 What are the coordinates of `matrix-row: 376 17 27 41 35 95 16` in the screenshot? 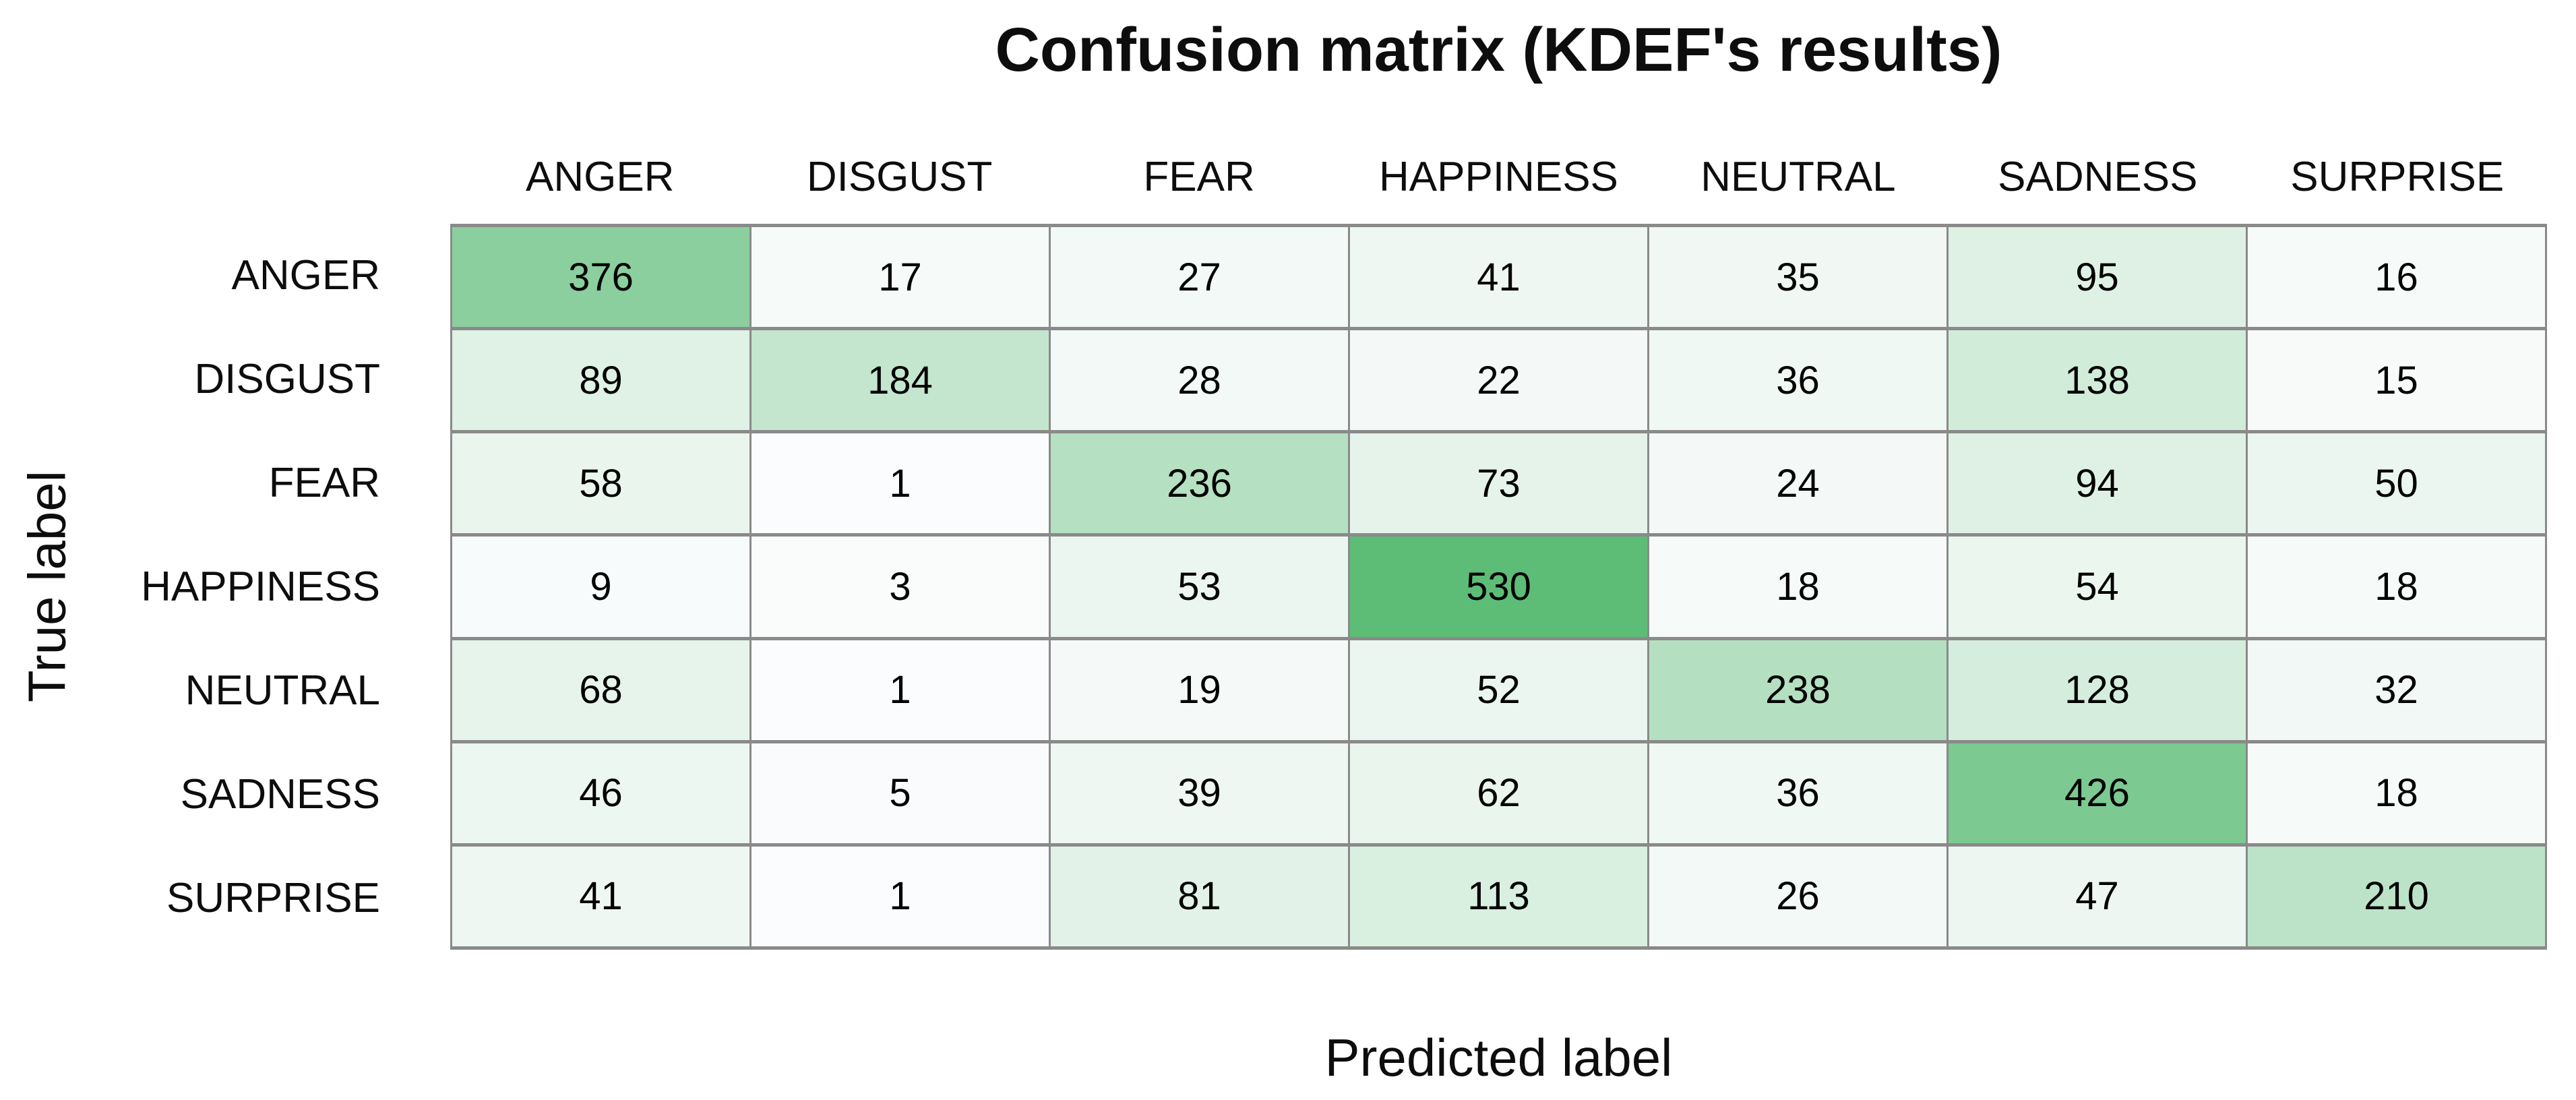 It's located at (1499, 277).